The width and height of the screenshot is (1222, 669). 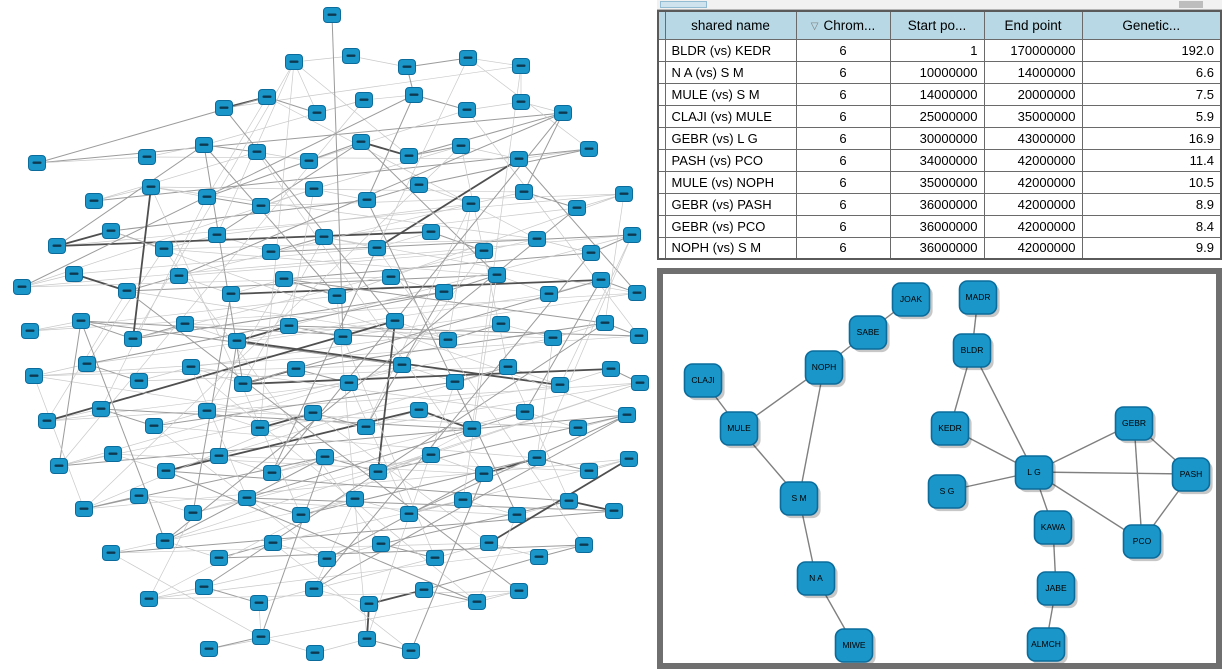 I want to click on graph-node: MADR, so click(x=979, y=299).